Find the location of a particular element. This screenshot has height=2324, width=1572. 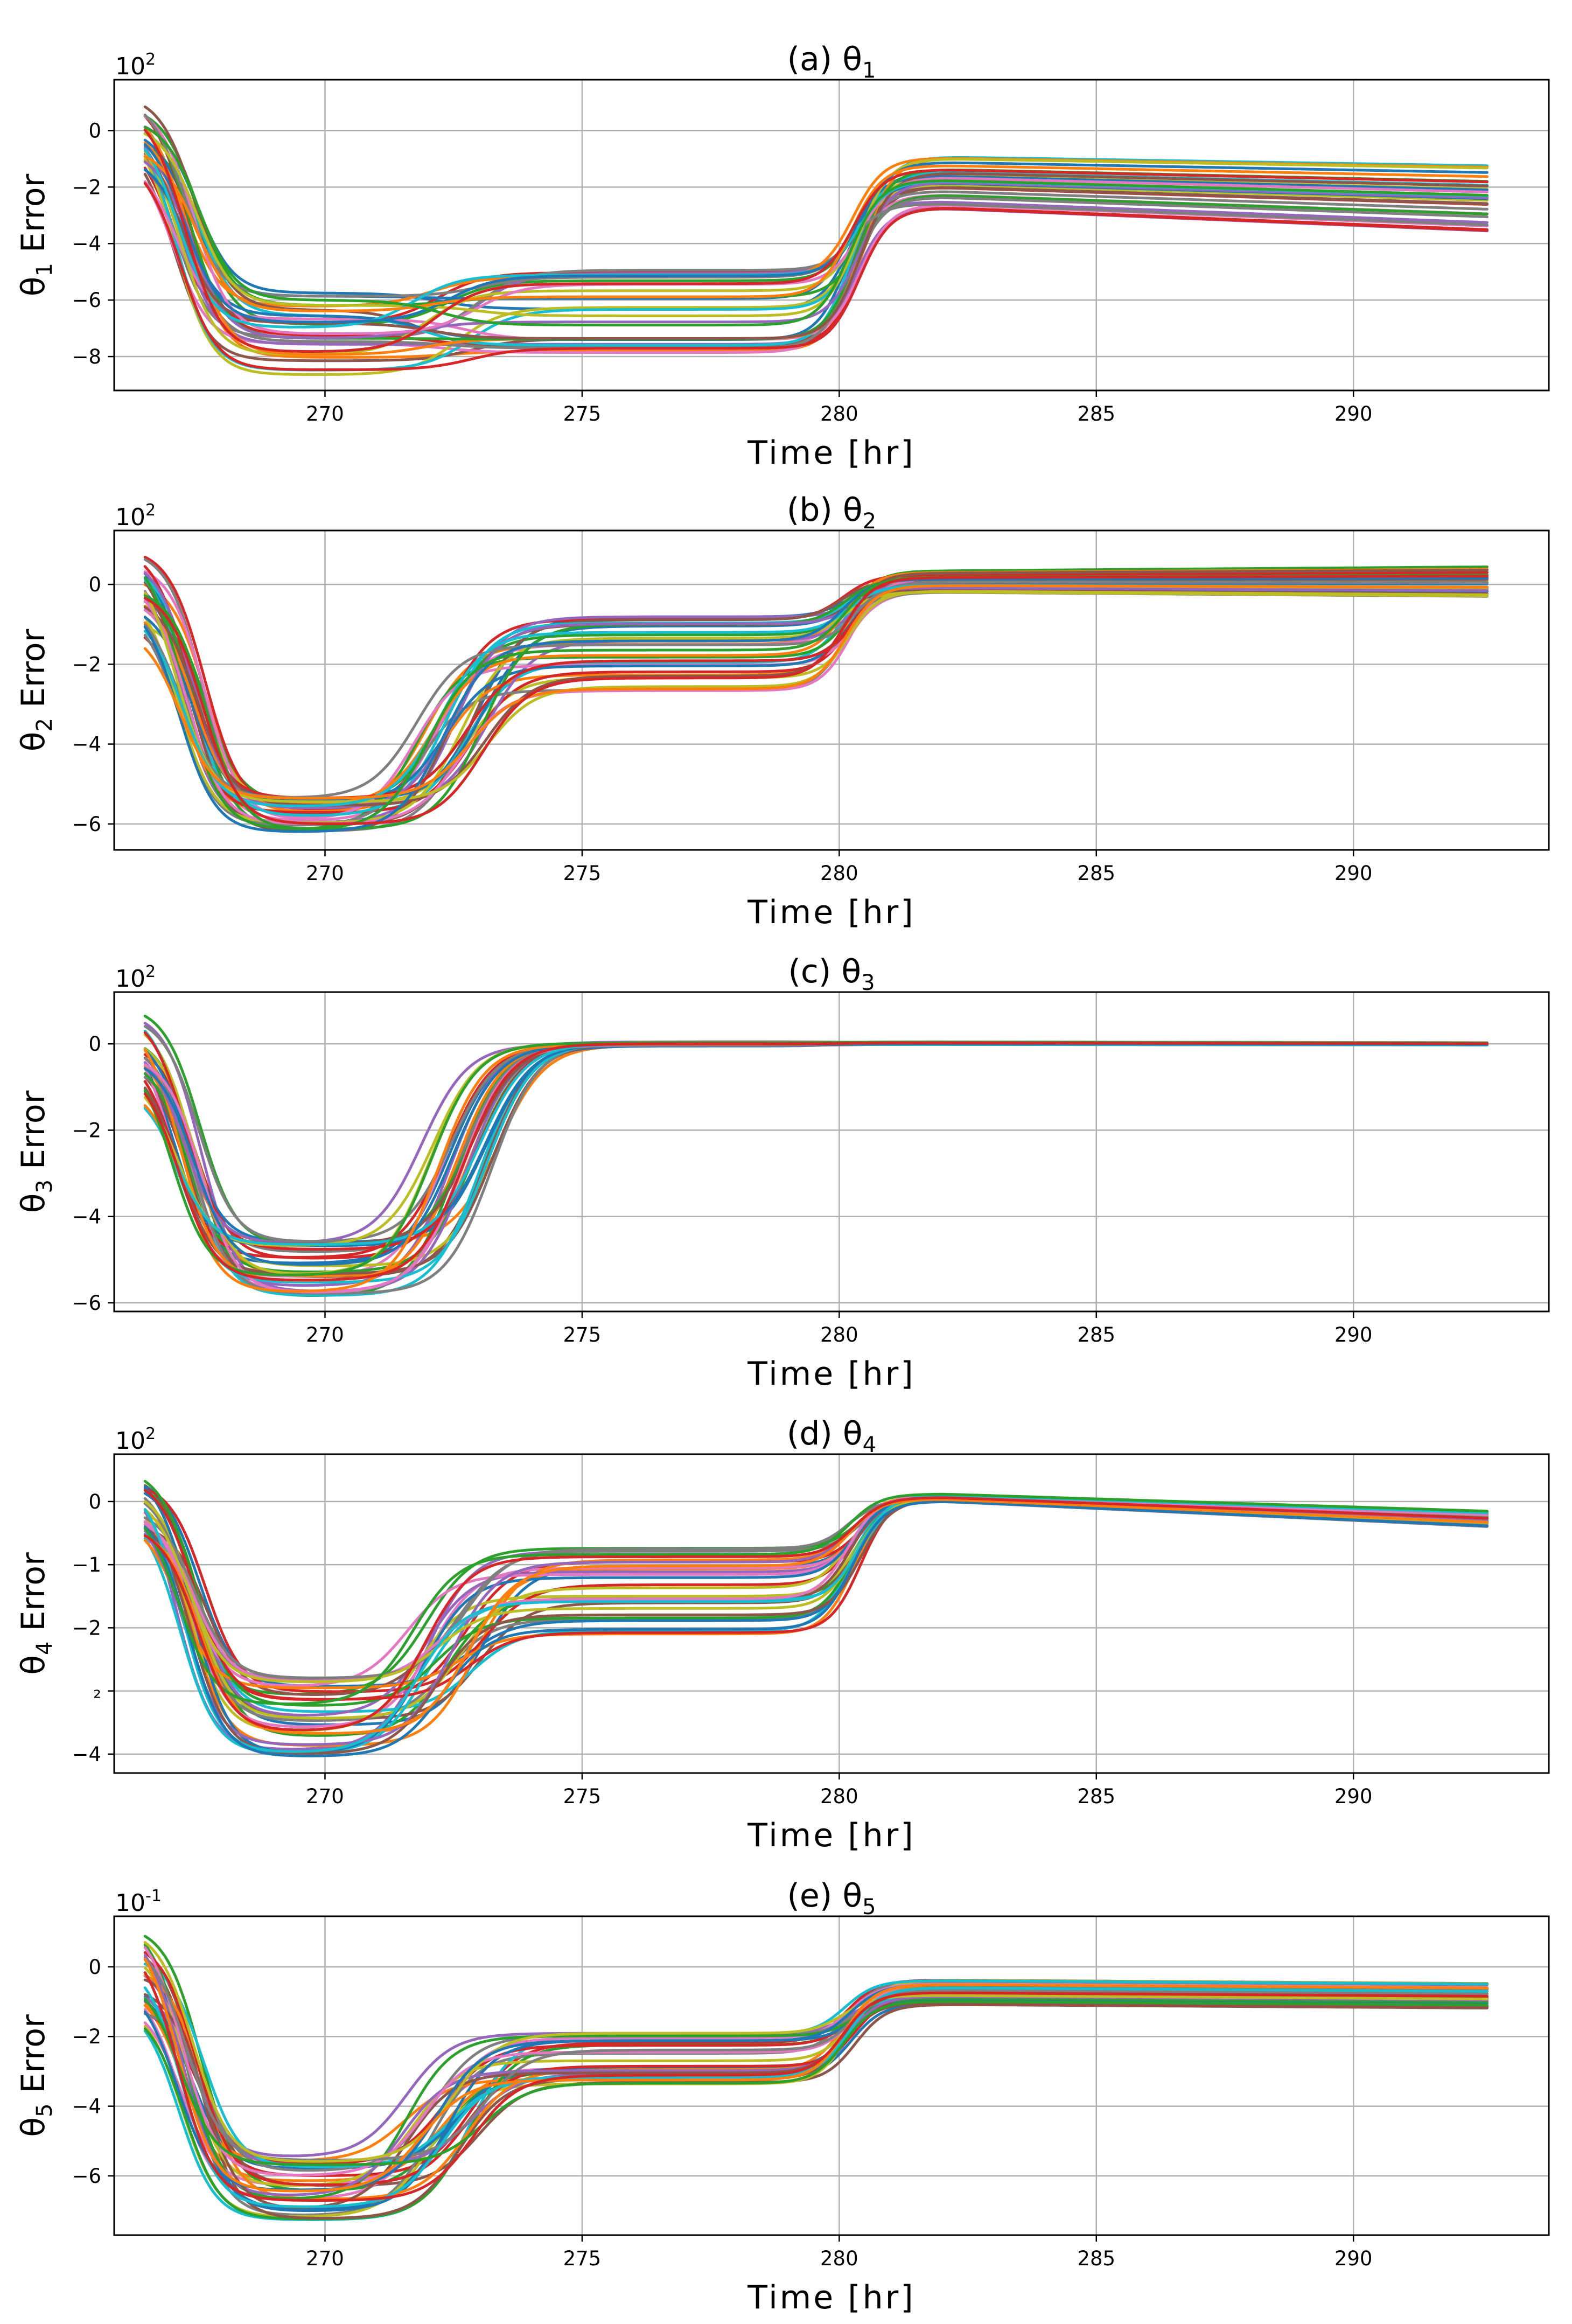

y-axis-label: θ5 Error is located at coordinates (36, 2075).